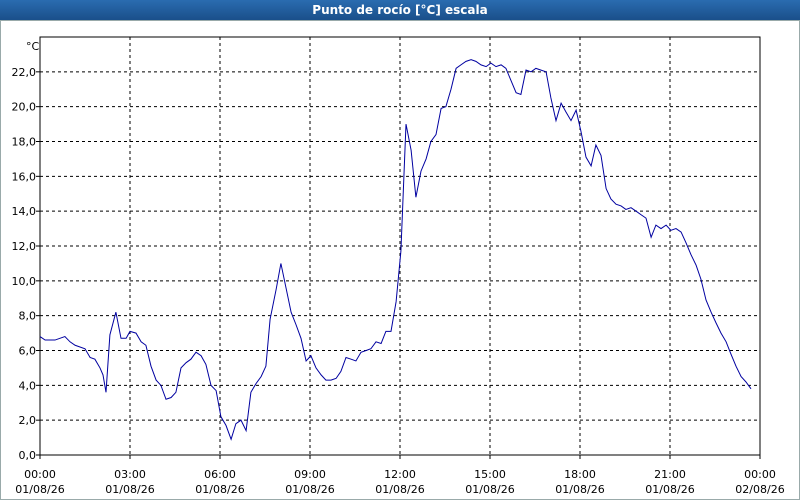  What do you see at coordinates (28, 385) in the screenshot?
I see `y-tick-label: 4,0` at bounding box center [28, 385].